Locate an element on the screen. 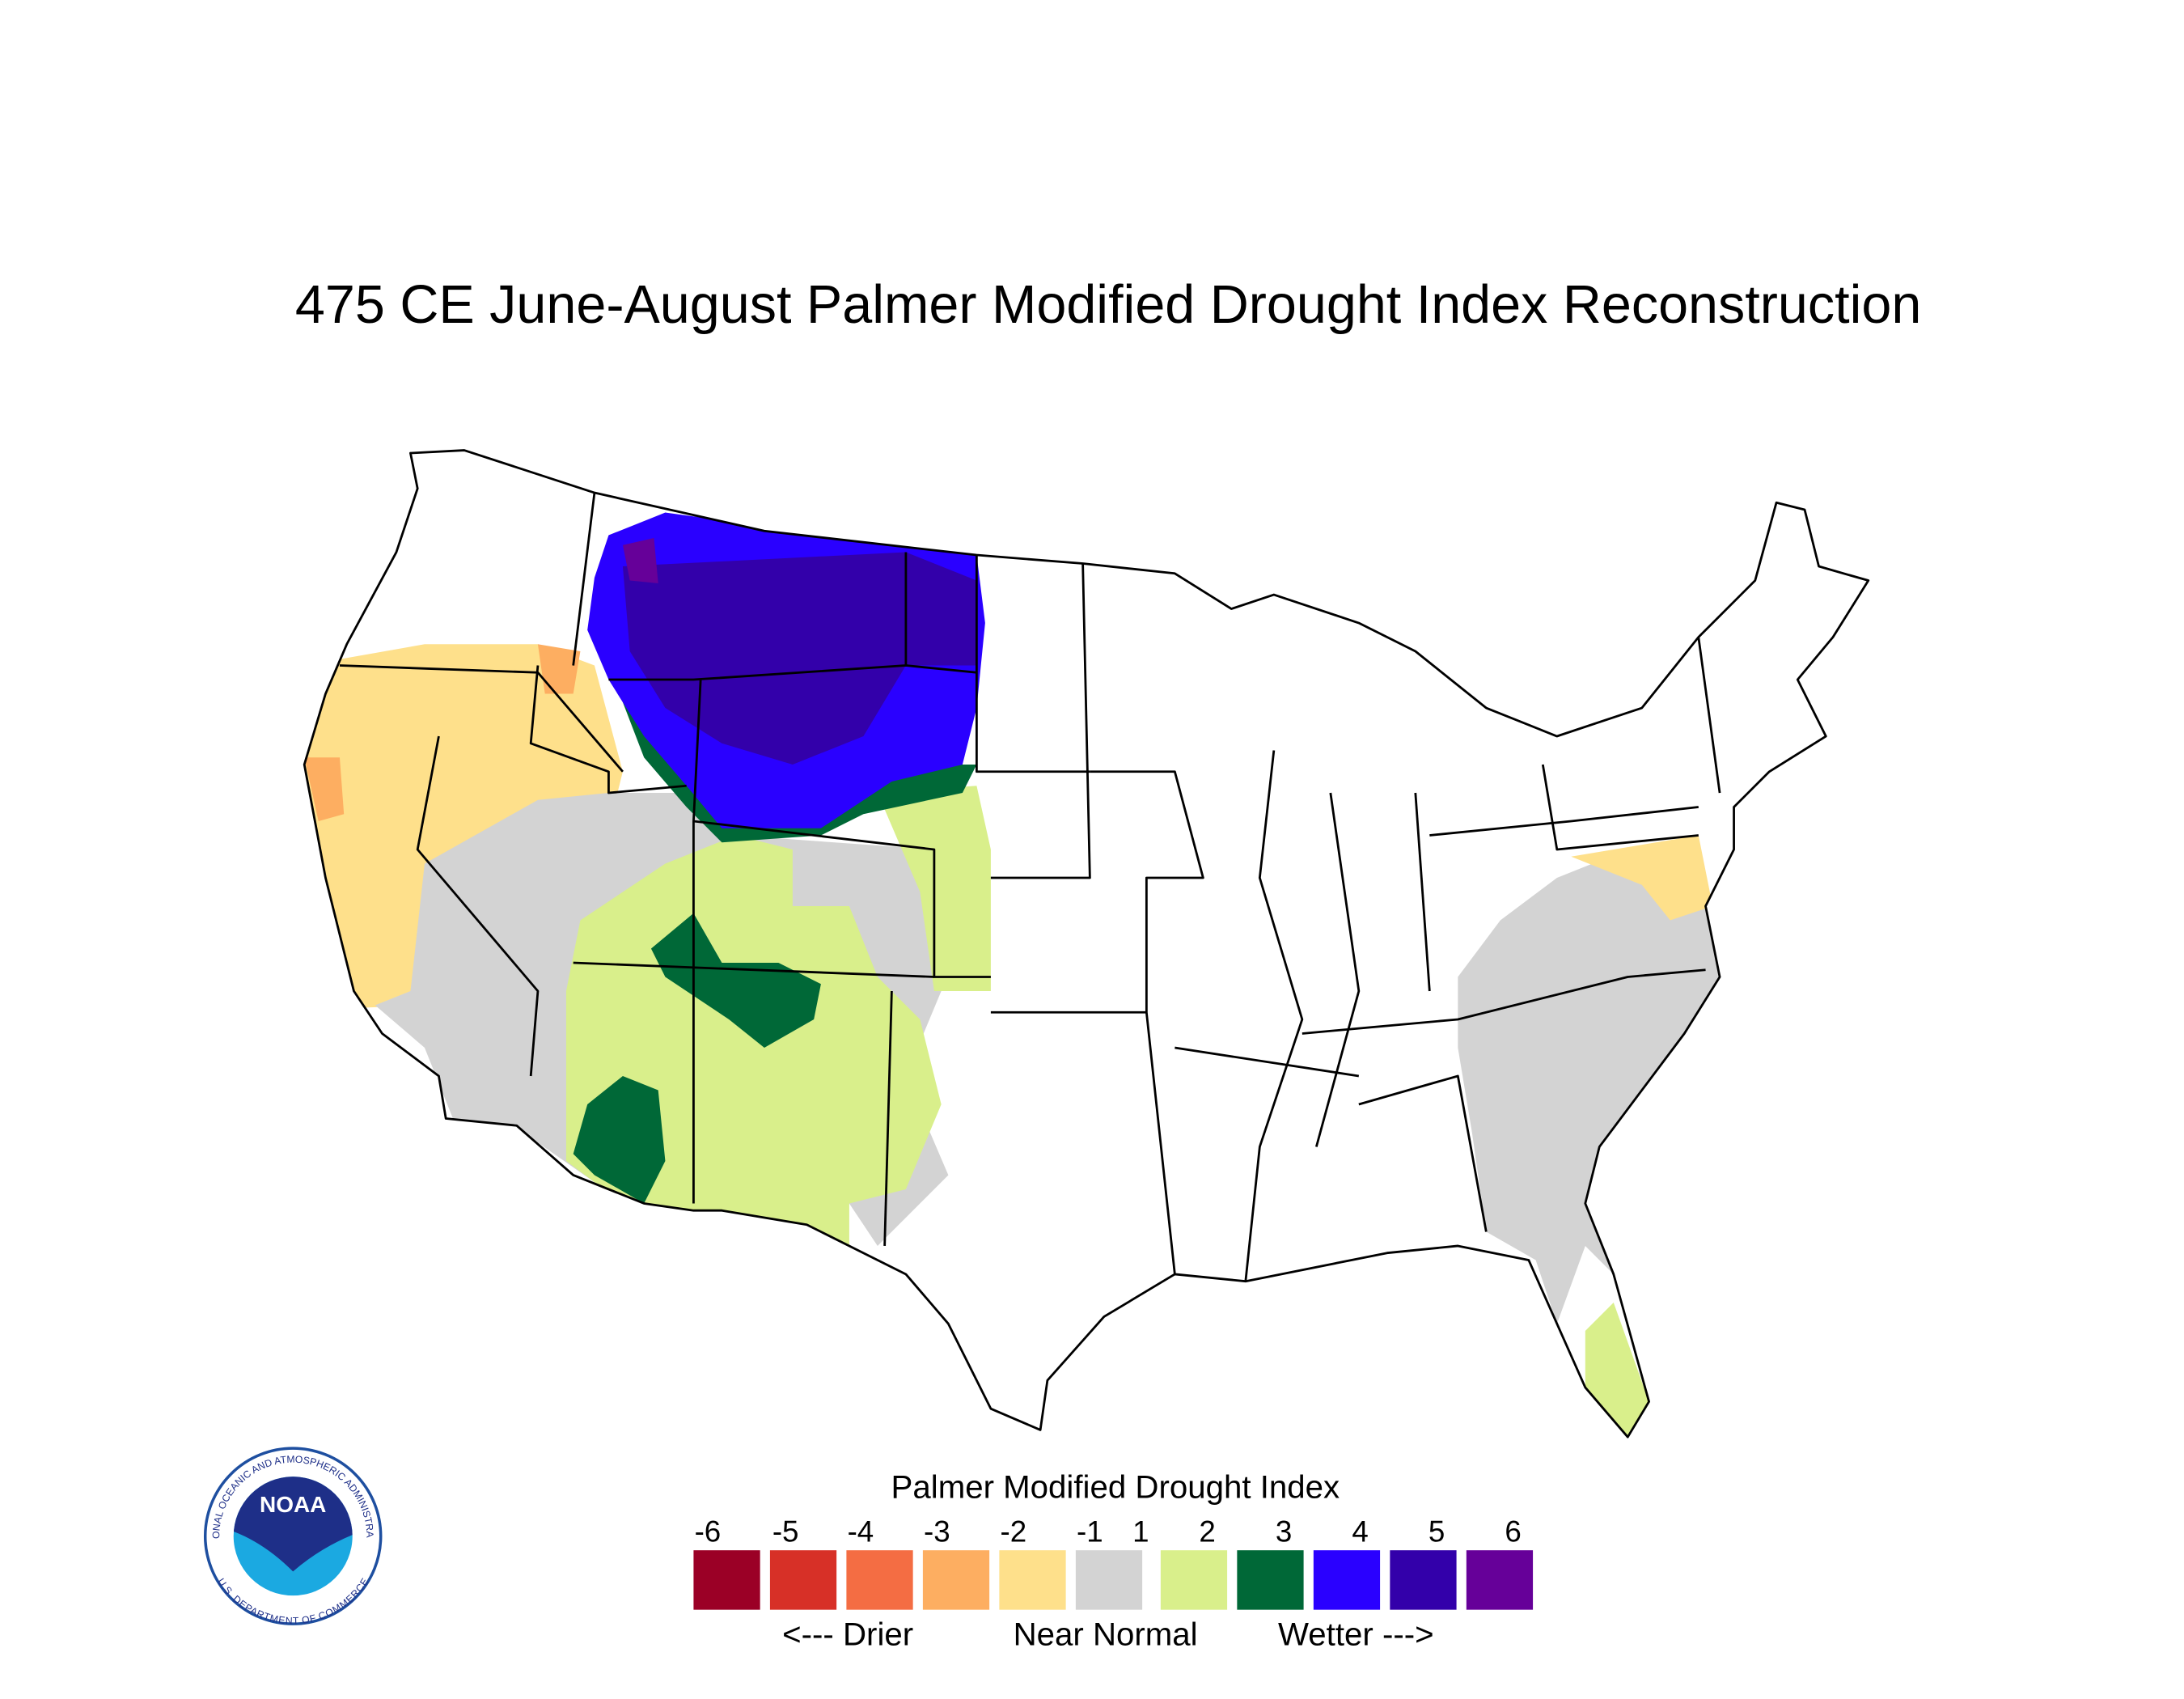 The image size is (2184, 1699). legend-label: 5 is located at coordinates (1436, 1532).